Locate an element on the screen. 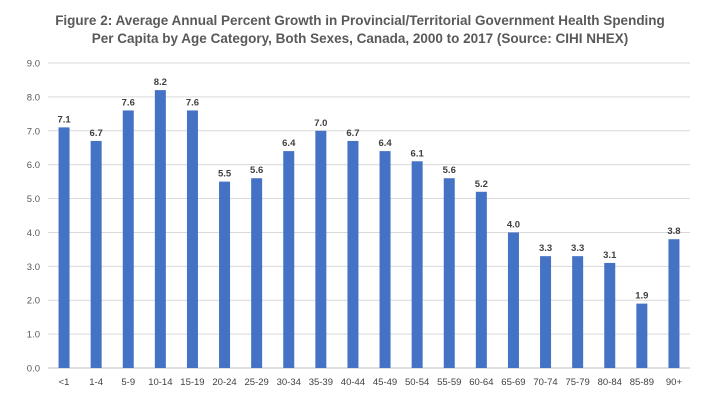 The width and height of the screenshot is (720, 405). x-tick-label: 5-9 is located at coordinates (128, 382).